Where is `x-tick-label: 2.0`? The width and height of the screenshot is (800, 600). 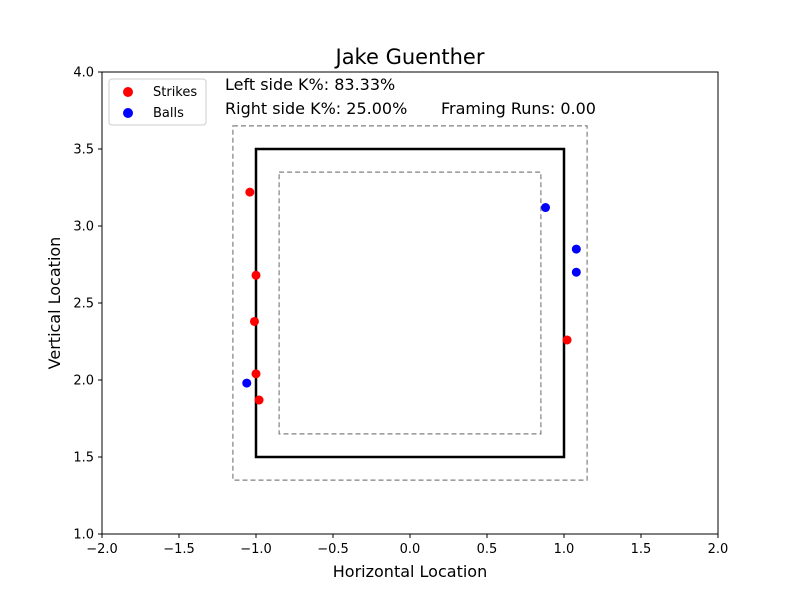
x-tick-label: 2.0 is located at coordinates (718, 549).